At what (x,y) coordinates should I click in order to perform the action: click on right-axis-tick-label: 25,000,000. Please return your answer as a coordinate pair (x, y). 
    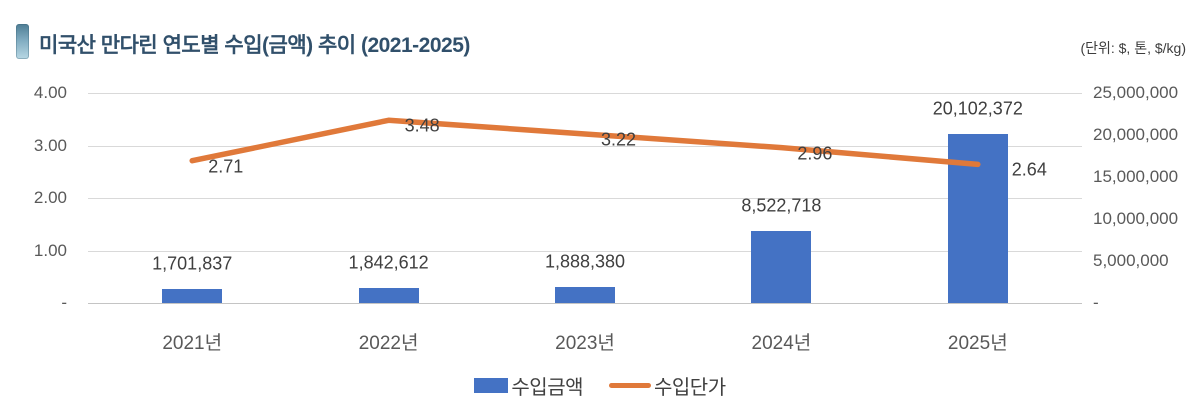
    Looking at the image, I should click on (1136, 92).